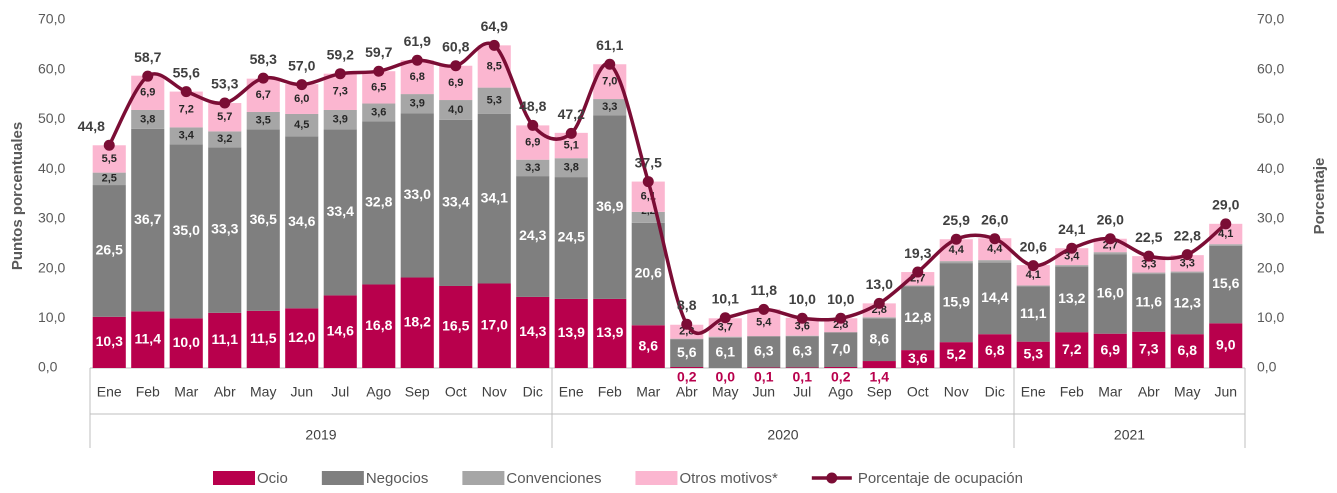 The width and height of the screenshot is (1337, 493). What do you see at coordinates (320, 435) in the screenshot?
I see `group-label: 2019` at bounding box center [320, 435].